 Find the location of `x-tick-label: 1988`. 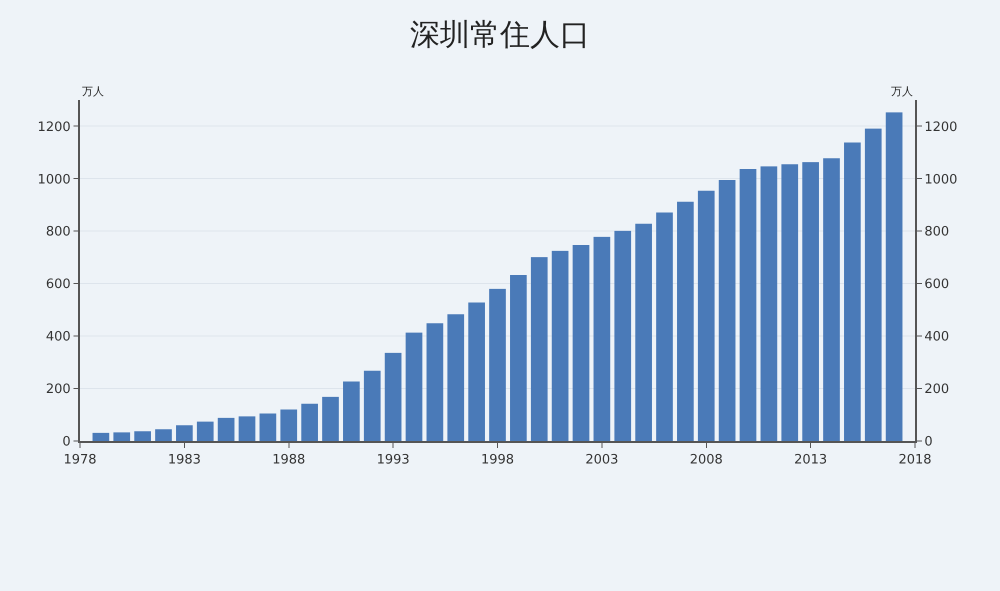

x-tick-label: 1988 is located at coordinates (289, 460).